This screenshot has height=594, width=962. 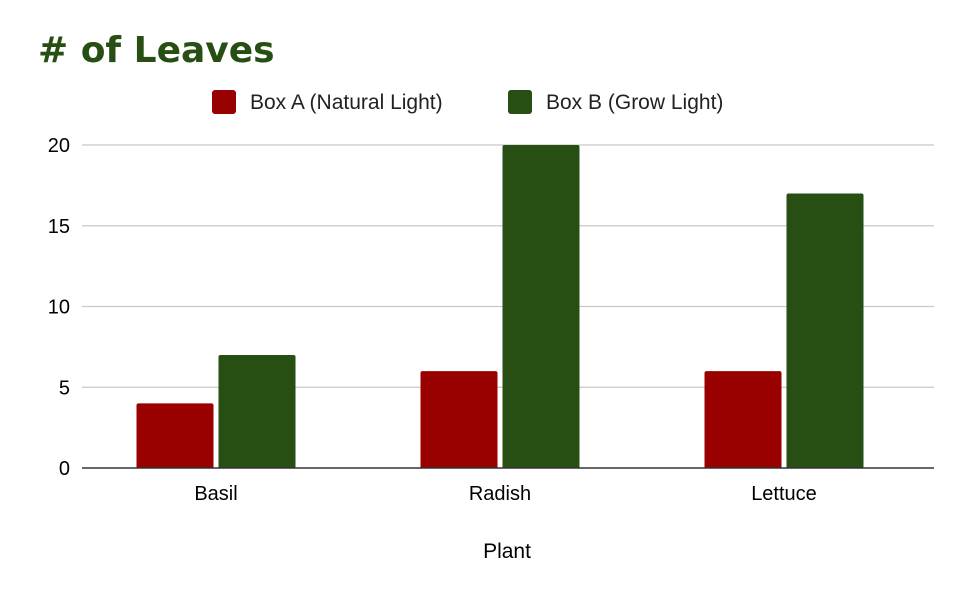 I want to click on legend-label: Box B (Grow Light), so click(x=634, y=102).